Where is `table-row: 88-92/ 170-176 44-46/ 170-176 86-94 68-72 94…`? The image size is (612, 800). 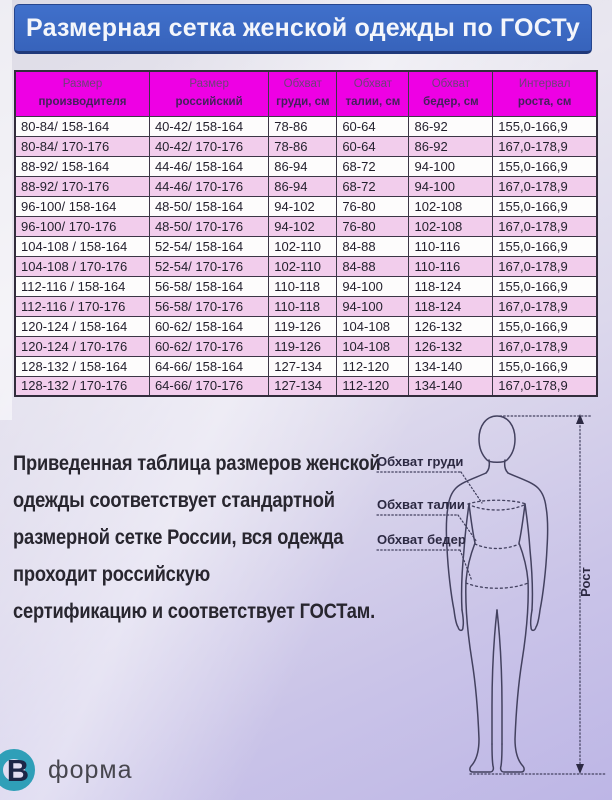
table-row: 88-92/ 170-176 44-46/ 170-176 86-94 68-72 94… is located at coordinates (306, 186).